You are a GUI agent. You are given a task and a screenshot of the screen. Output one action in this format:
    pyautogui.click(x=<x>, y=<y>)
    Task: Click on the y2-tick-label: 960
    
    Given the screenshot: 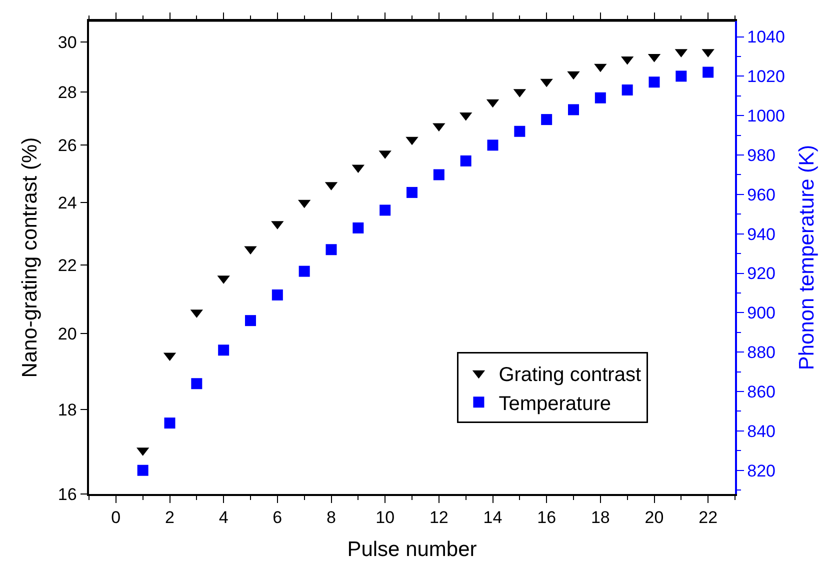 What is the action you would take?
    pyautogui.click(x=761, y=194)
    